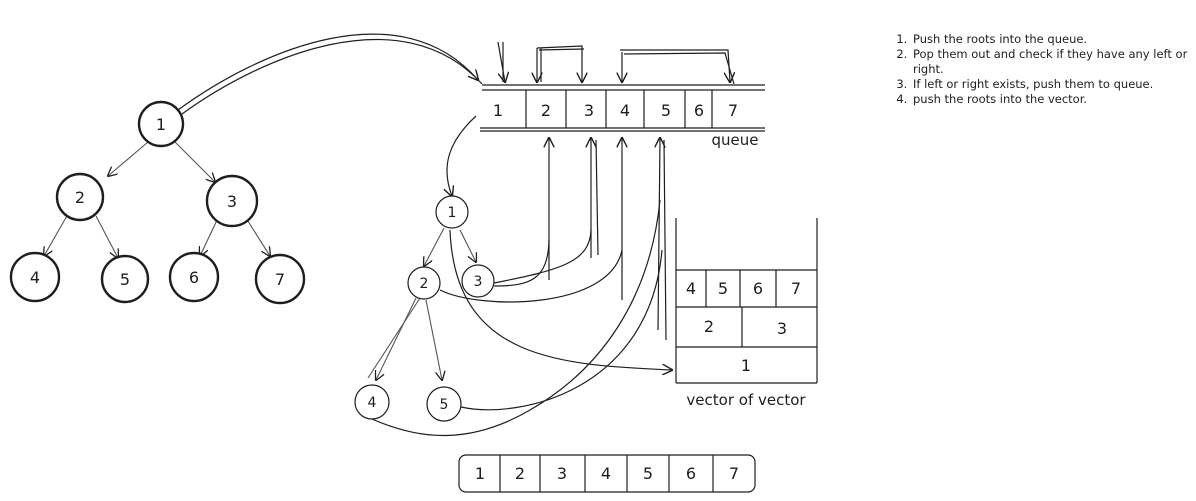 Image resolution: width=1196 pixels, height=501 pixels. I want to click on queue: 1 2 3 4 5 6 7 queue, so click(622, 116).